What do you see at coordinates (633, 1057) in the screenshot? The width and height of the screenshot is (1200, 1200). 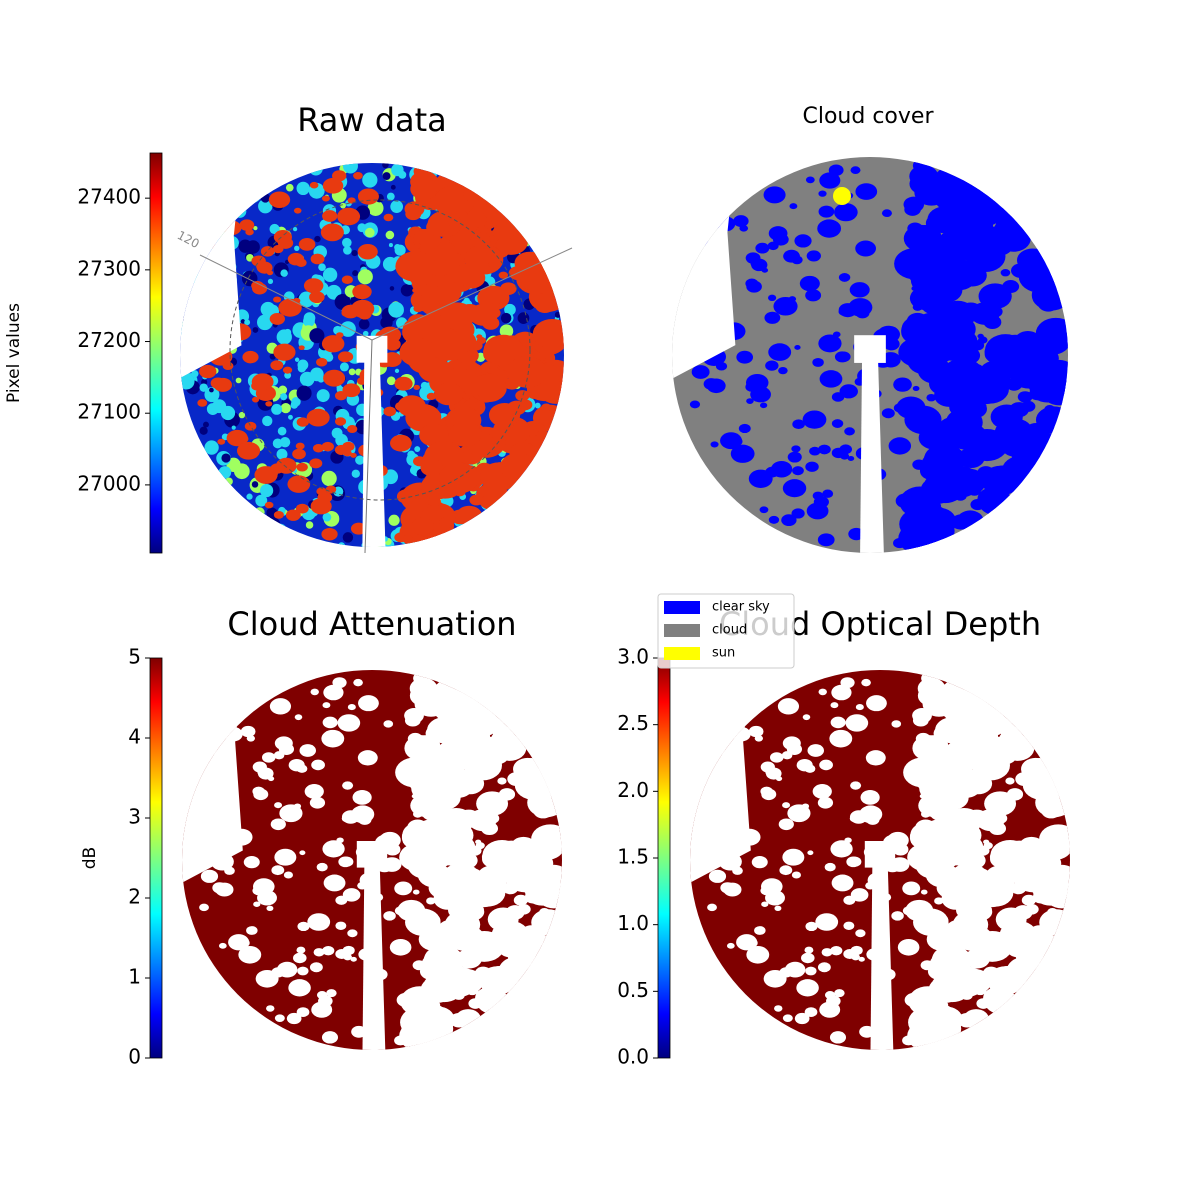 I see `colorbar-tick-label: 0.0` at bounding box center [633, 1057].